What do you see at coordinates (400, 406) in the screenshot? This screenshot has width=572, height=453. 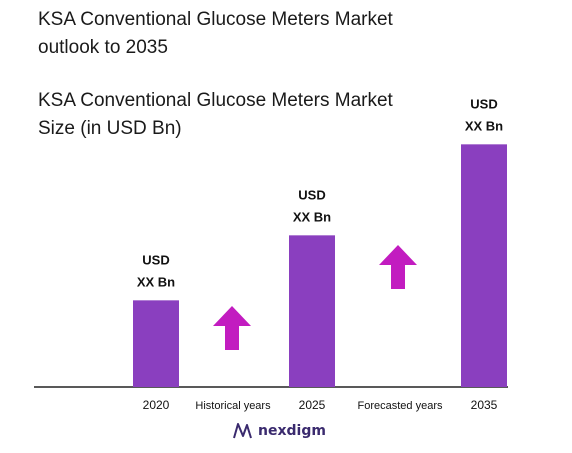 I see `period-label-2: Forecasted years` at bounding box center [400, 406].